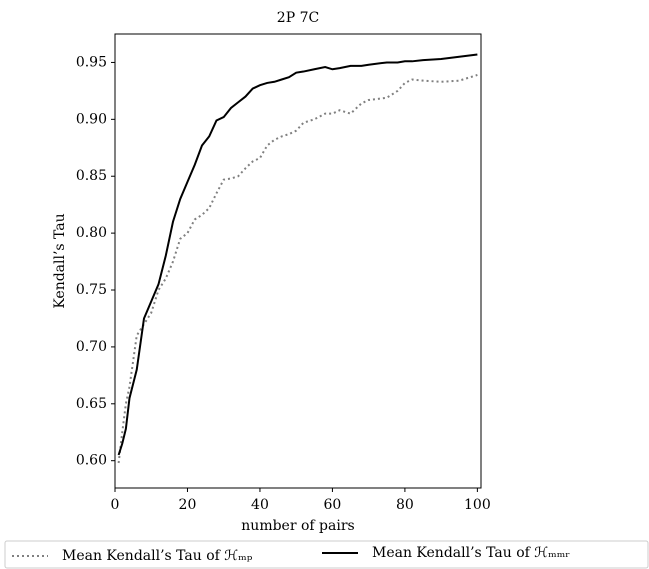 This screenshot has width=649, height=569. What do you see at coordinates (60, 260) in the screenshot?
I see `y-axis-label: Kendall’s Tau` at bounding box center [60, 260].